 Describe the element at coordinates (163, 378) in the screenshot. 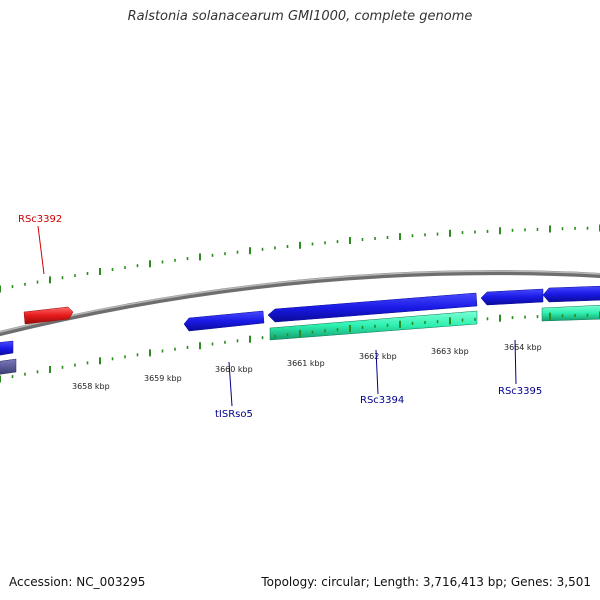

I see `scale-label: 3659 kbp` at that location.